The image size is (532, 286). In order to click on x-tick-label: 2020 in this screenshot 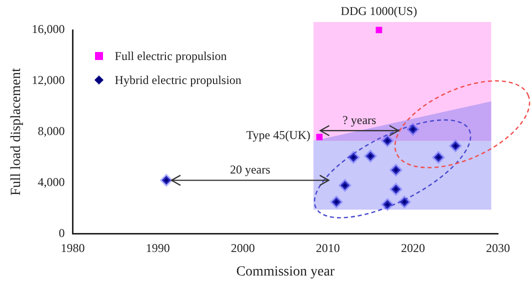, I will do `click(412, 248)`.